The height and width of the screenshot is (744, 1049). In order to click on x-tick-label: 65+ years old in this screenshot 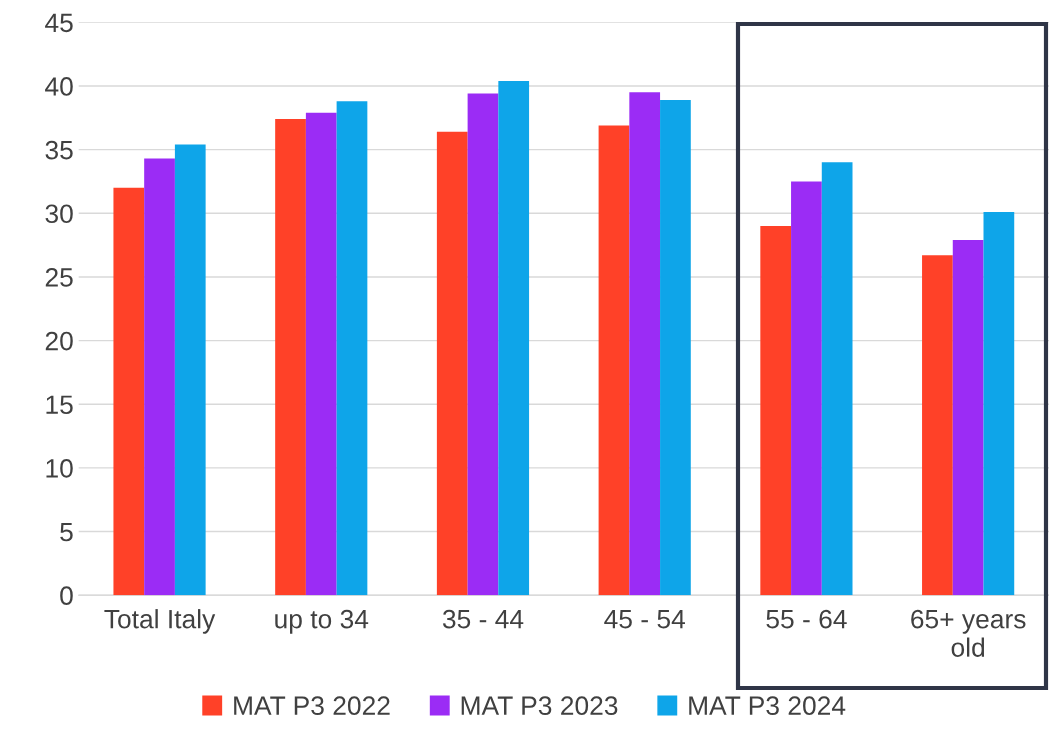, I will do `click(968, 633)`.